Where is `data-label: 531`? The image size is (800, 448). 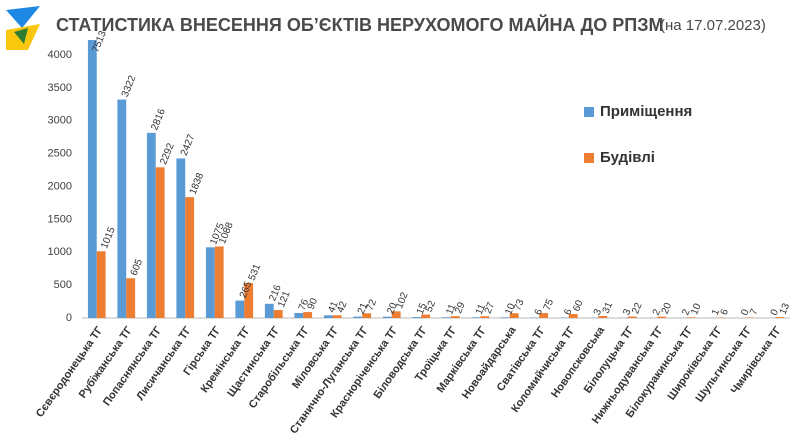
data-label: 531 is located at coordinates (255, 272).